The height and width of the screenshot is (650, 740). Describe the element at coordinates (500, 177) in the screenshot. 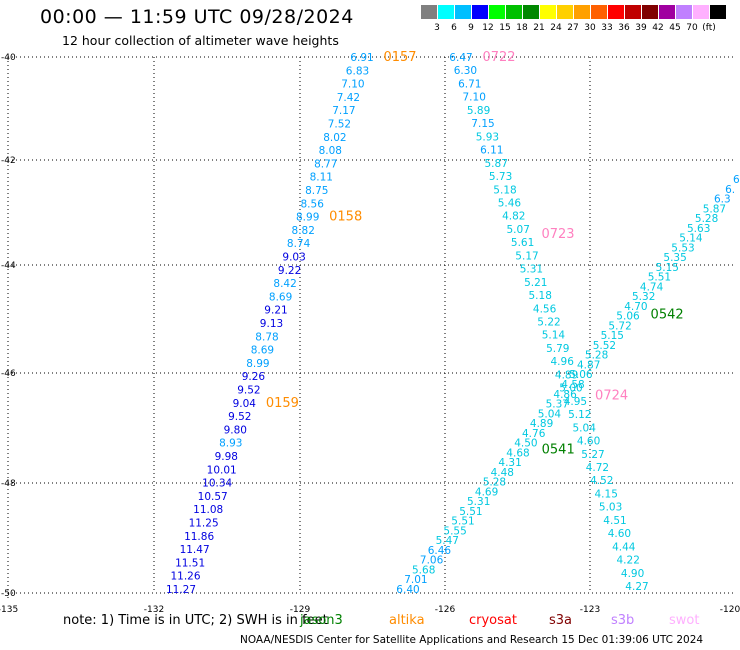

I see `wave-height-value: 5.73` at that location.